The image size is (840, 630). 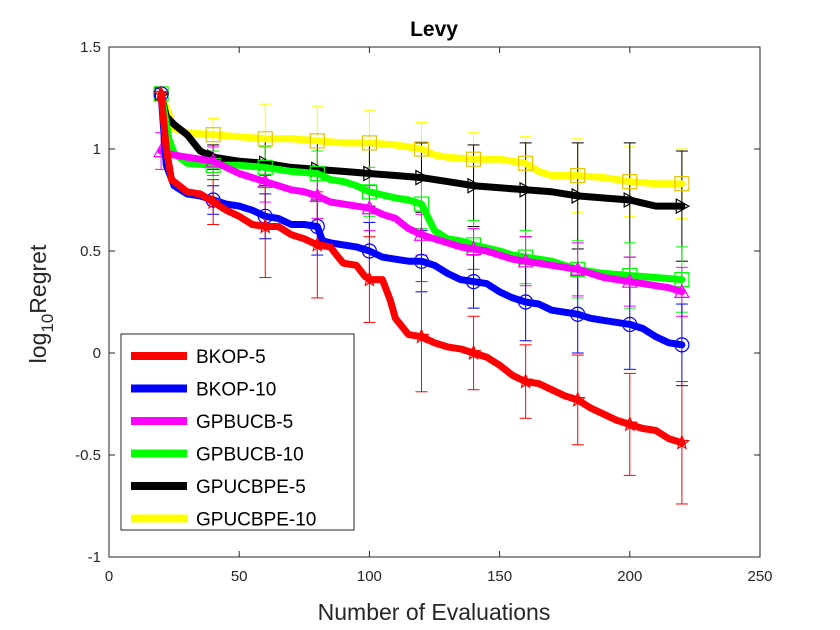 What do you see at coordinates (369, 576) in the screenshot?
I see `x-tick-label: 100` at bounding box center [369, 576].